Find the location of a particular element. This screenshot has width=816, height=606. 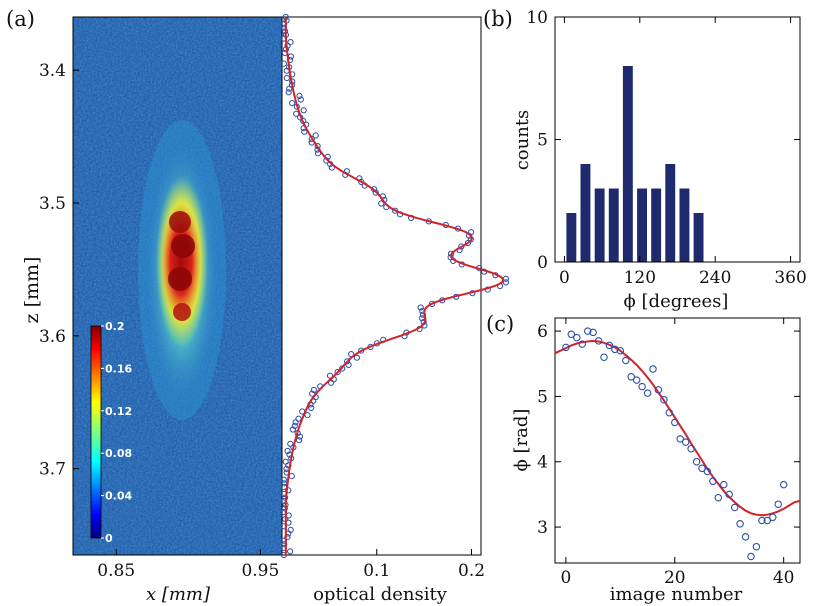

colorbar-tick-label: 0.16 is located at coordinates (118, 368).